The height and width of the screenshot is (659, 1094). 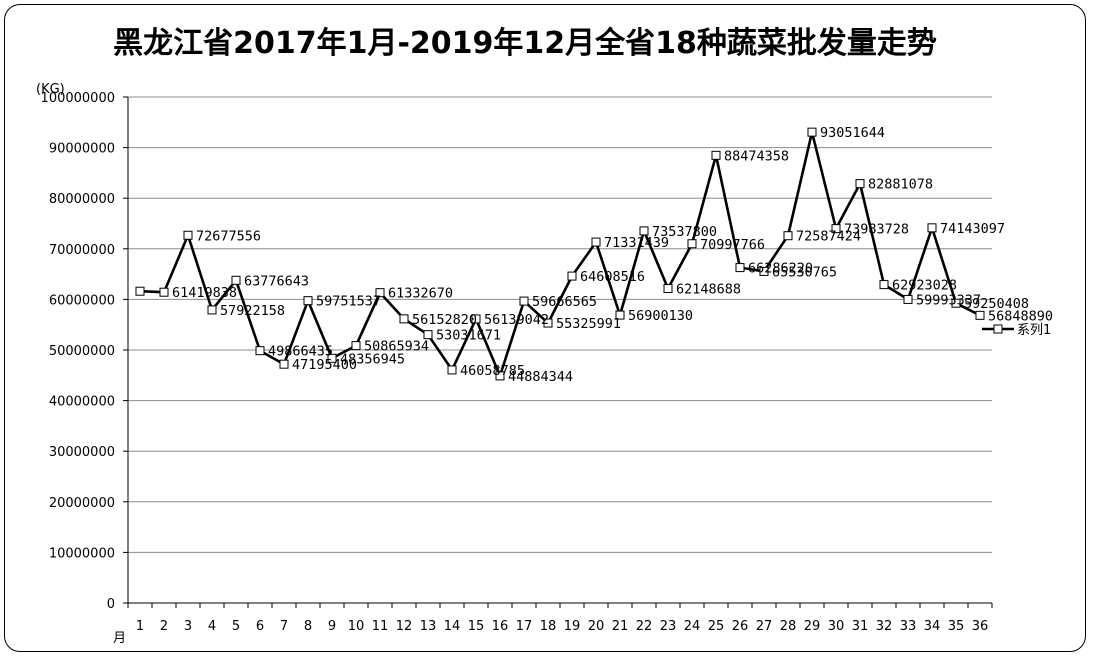 I want to click on data-label: 53031671, so click(x=468, y=336).